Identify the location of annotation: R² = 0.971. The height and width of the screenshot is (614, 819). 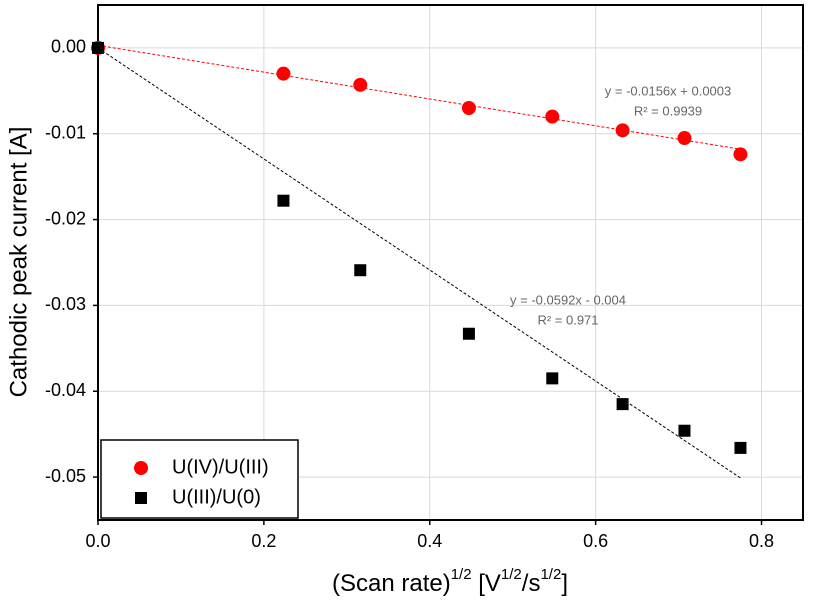
(567, 319).